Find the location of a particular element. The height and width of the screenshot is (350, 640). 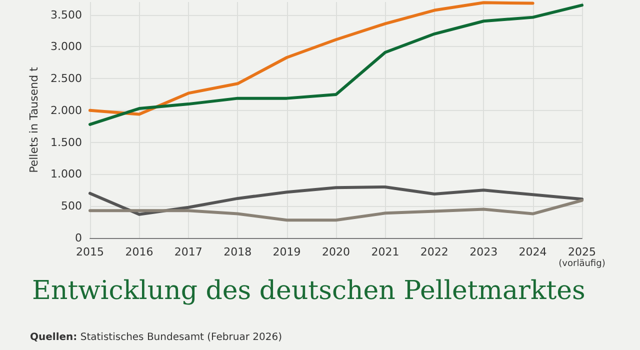

x-tick-label: 2019 is located at coordinates (286, 252).